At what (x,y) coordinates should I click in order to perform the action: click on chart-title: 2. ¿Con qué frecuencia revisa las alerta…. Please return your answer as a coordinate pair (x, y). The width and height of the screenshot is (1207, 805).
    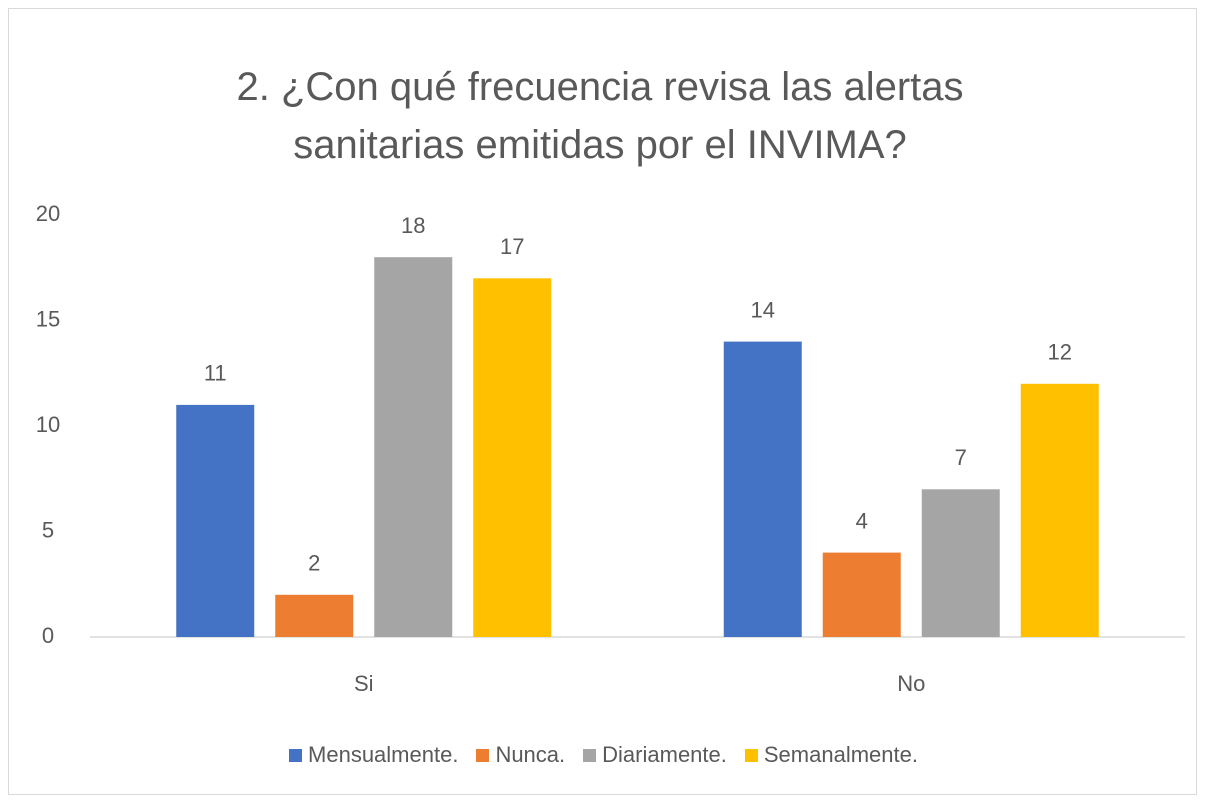
    Looking at the image, I should click on (600, 116).